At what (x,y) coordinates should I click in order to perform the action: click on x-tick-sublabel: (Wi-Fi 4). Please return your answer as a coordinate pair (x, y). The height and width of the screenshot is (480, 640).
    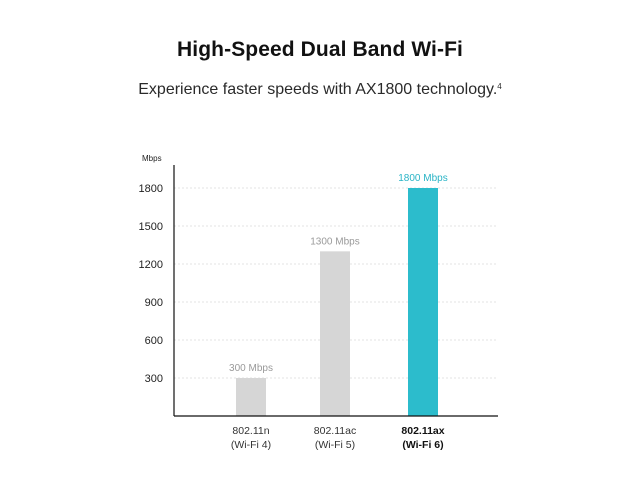
    Looking at the image, I should click on (251, 445).